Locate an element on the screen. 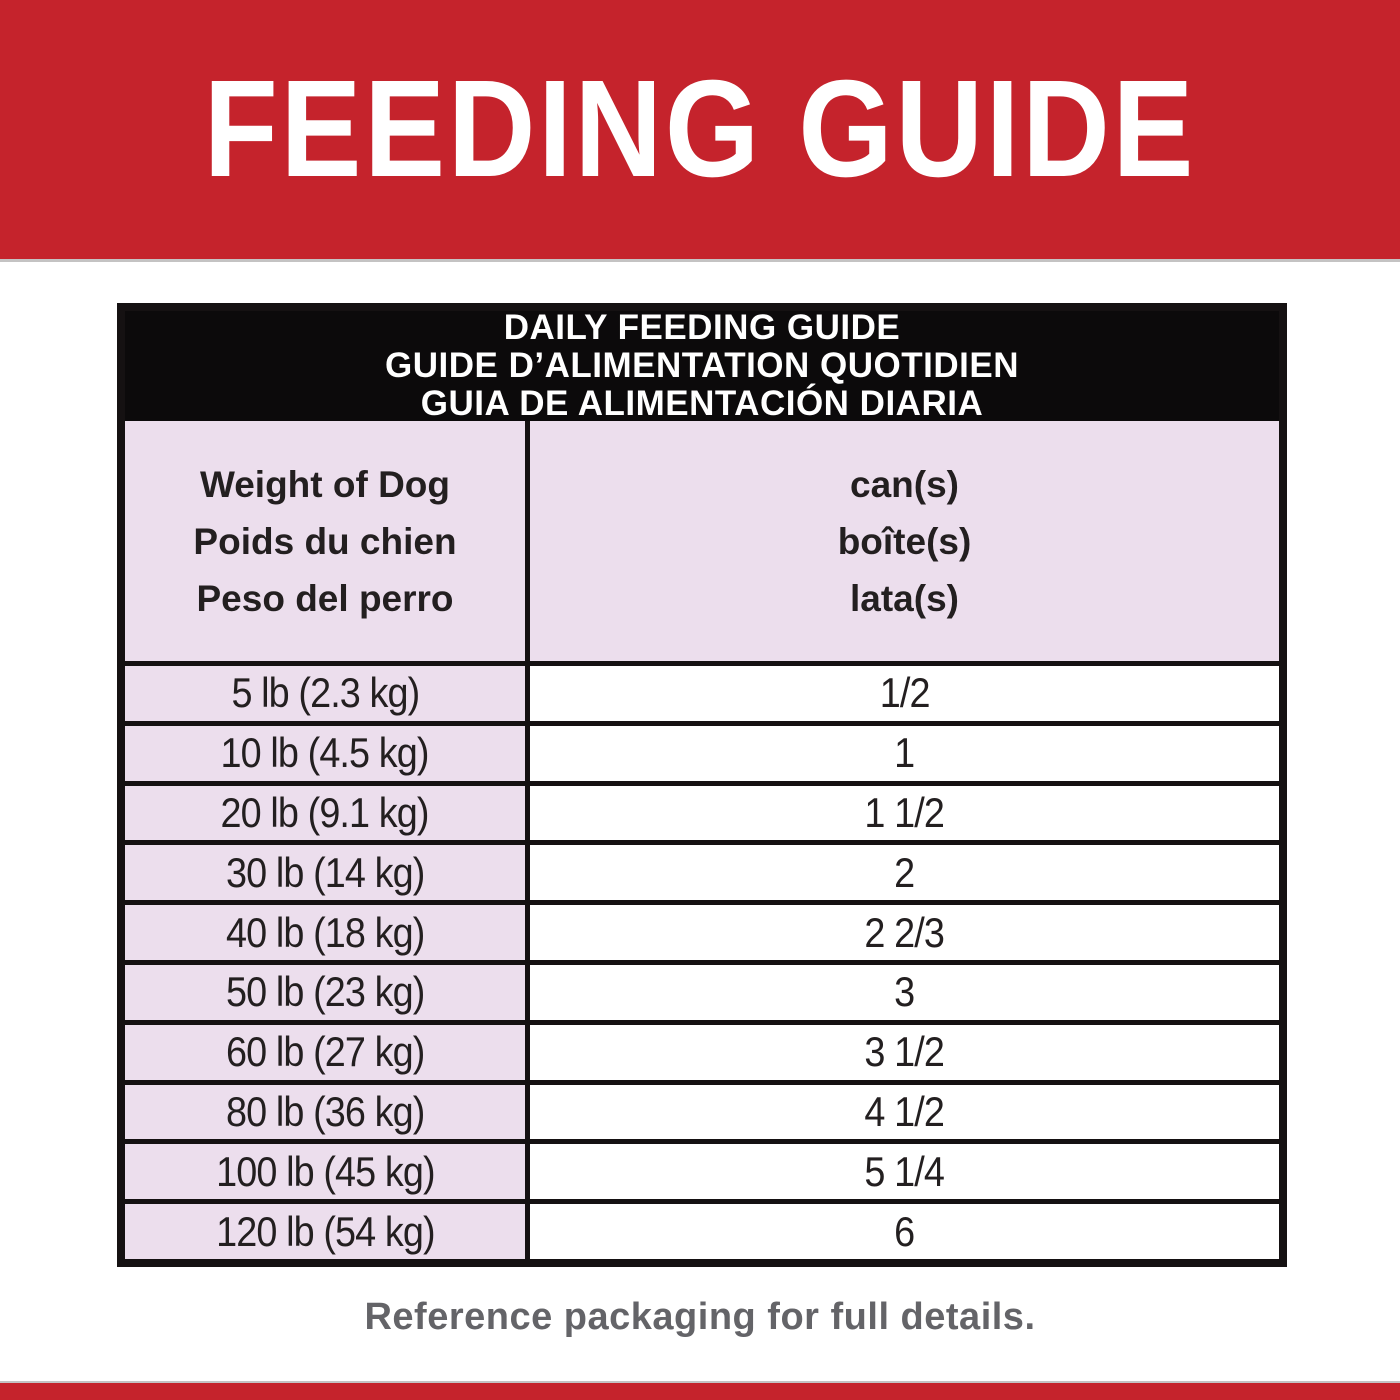 This screenshot has height=1400, width=1400. cans-column-header: can(s) boîte(s) lata(s) is located at coordinates (904, 541).